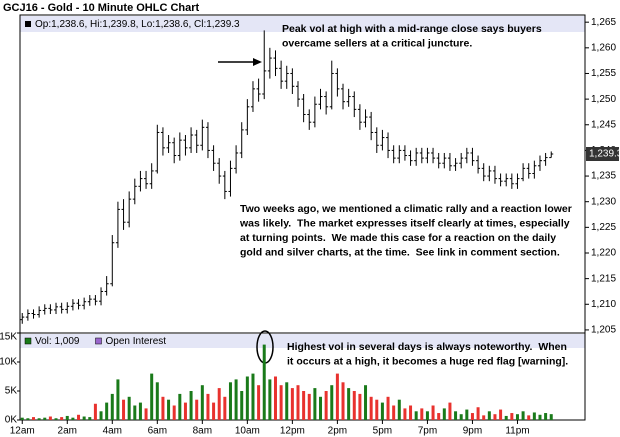 This screenshot has width=620, height=437. I want to click on y-tick-label: 1,245, so click(603, 124).